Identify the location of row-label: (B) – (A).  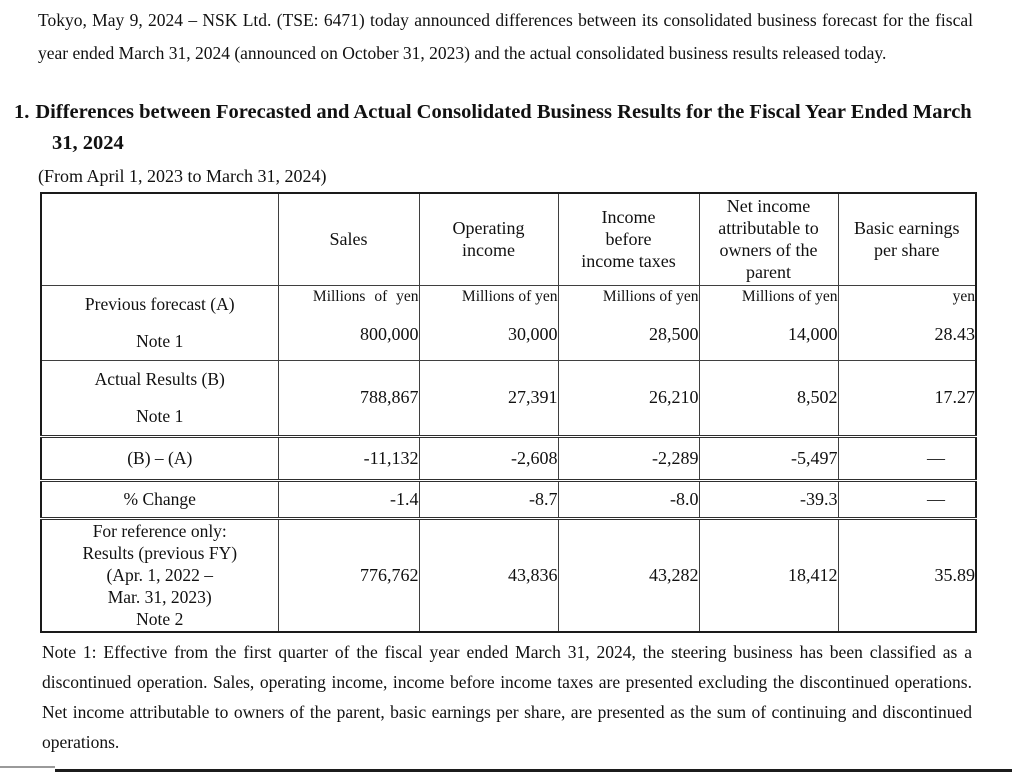
(159, 457).